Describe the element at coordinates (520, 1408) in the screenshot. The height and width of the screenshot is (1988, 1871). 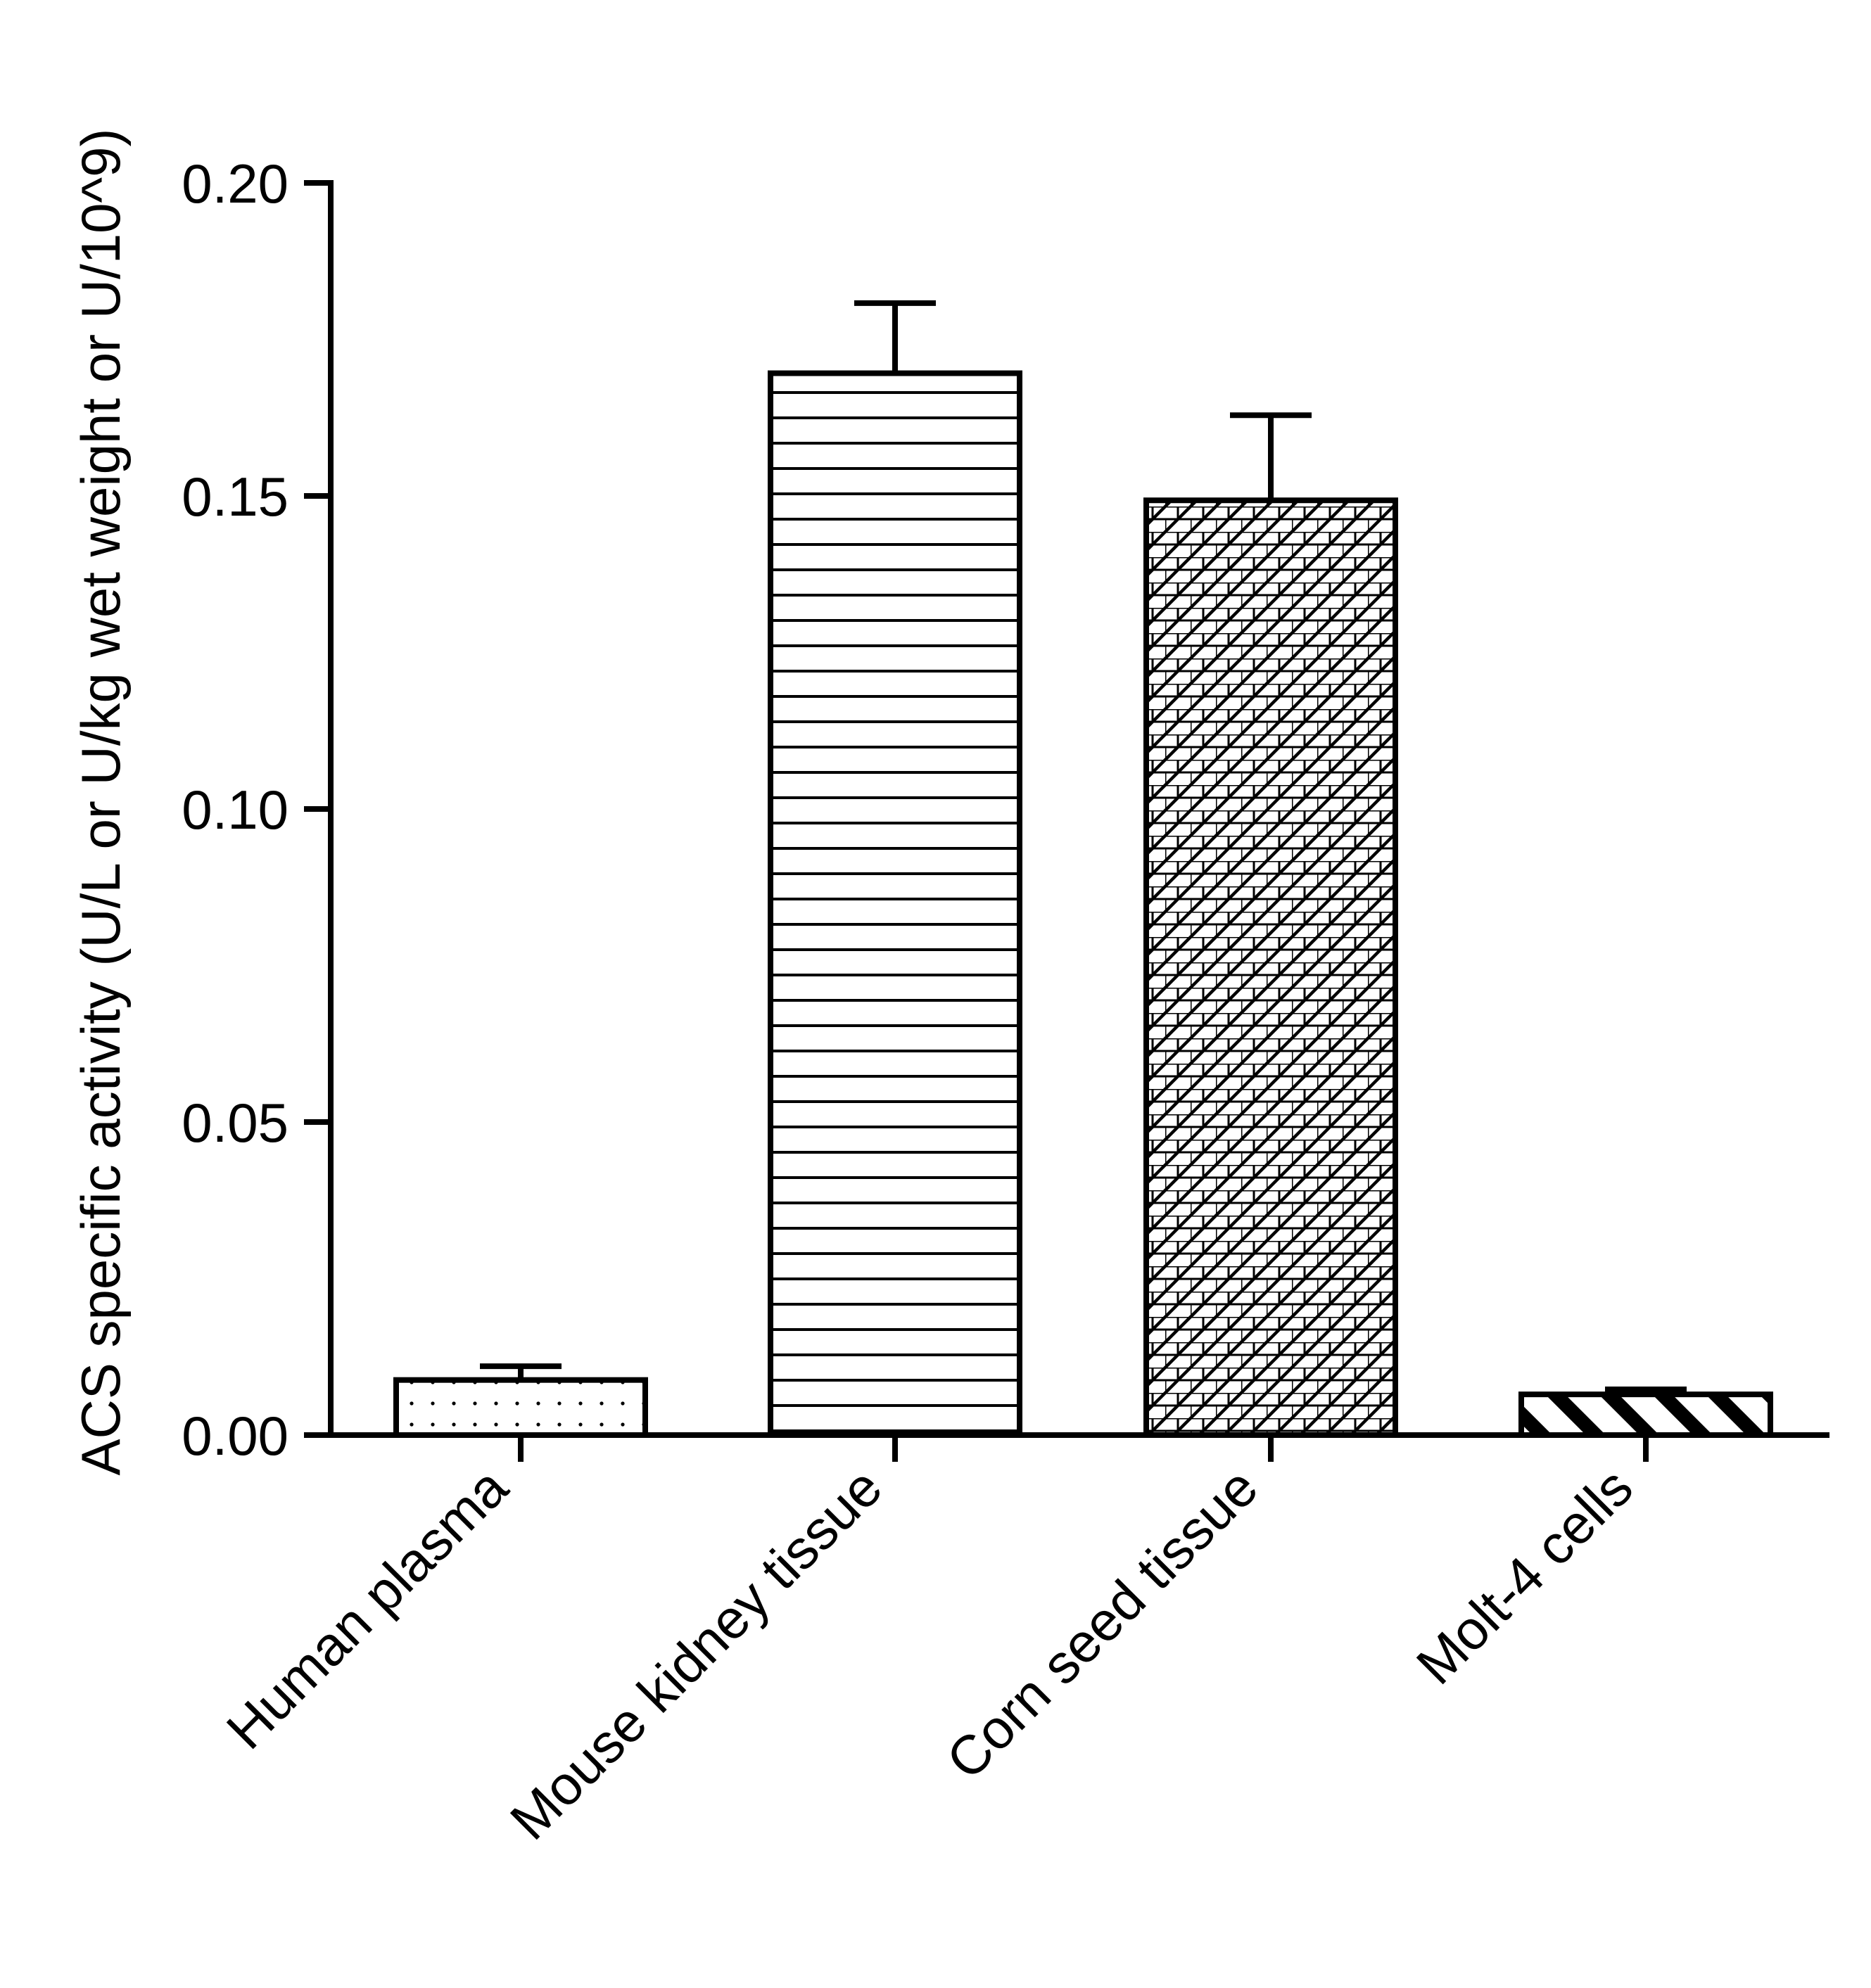
I see `bar-human-plasma` at that location.